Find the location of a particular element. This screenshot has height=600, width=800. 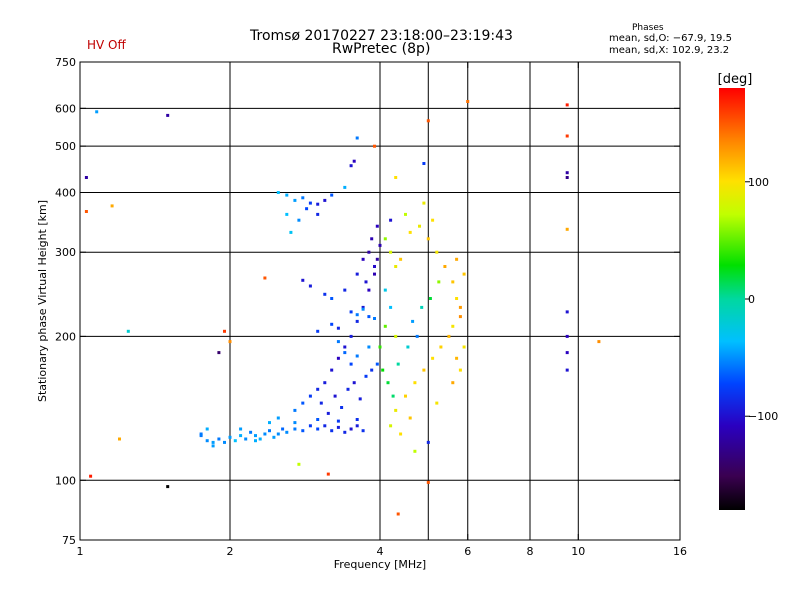

y-tick-label: 750 is located at coordinates (65, 62).